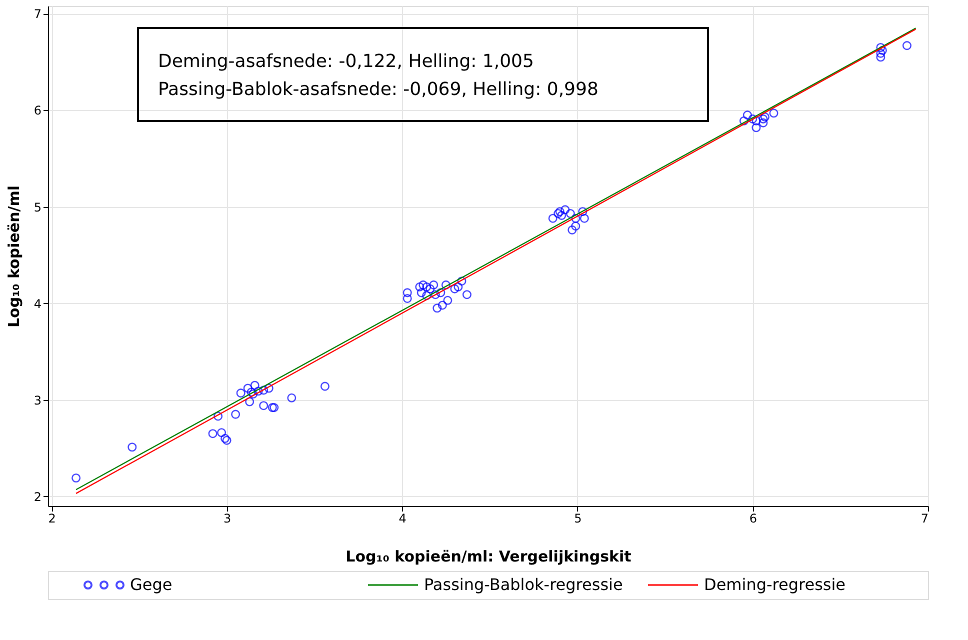 The image size is (968, 640). Describe the element at coordinates (578, 519) in the screenshot. I see `x-tick-label: 5` at that location.